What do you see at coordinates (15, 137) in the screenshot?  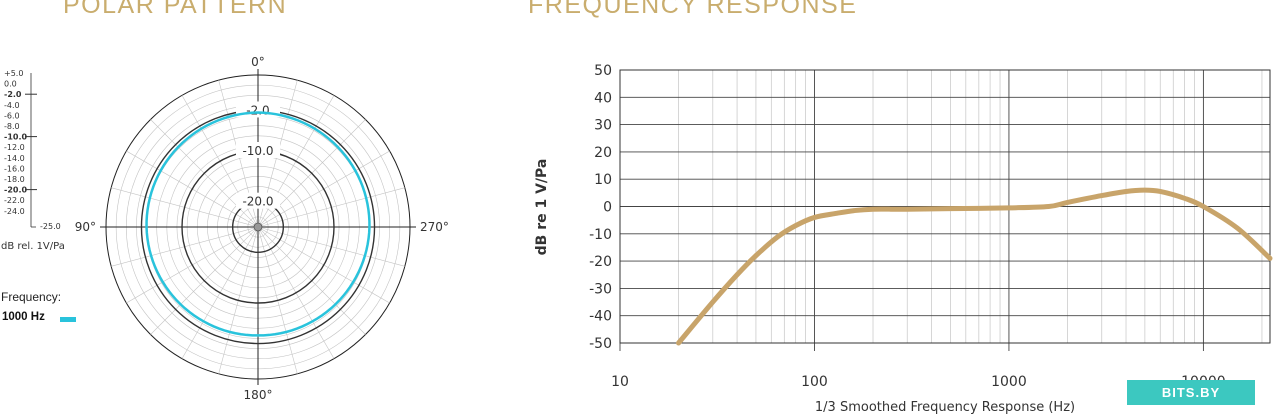 I see `scale-label: -10.0` at bounding box center [15, 137].